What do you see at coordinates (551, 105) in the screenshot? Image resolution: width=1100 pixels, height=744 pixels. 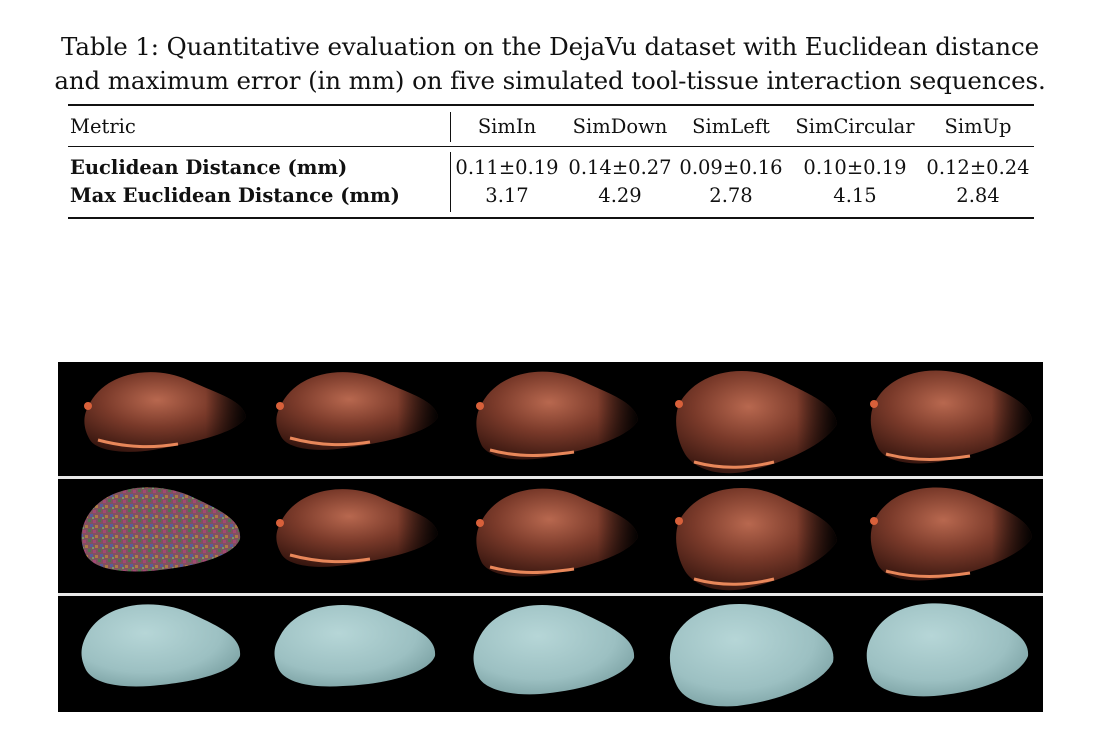 I see `table-top-rule` at bounding box center [551, 105].